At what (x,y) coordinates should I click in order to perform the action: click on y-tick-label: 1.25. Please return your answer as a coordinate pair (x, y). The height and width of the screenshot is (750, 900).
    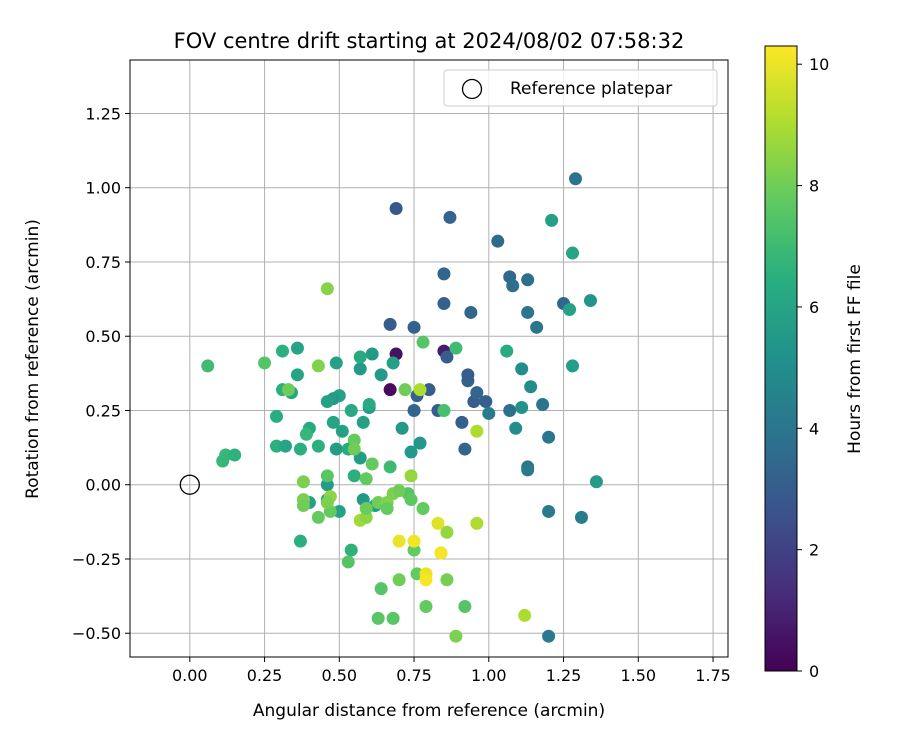
    Looking at the image, I should click on (103, 113).